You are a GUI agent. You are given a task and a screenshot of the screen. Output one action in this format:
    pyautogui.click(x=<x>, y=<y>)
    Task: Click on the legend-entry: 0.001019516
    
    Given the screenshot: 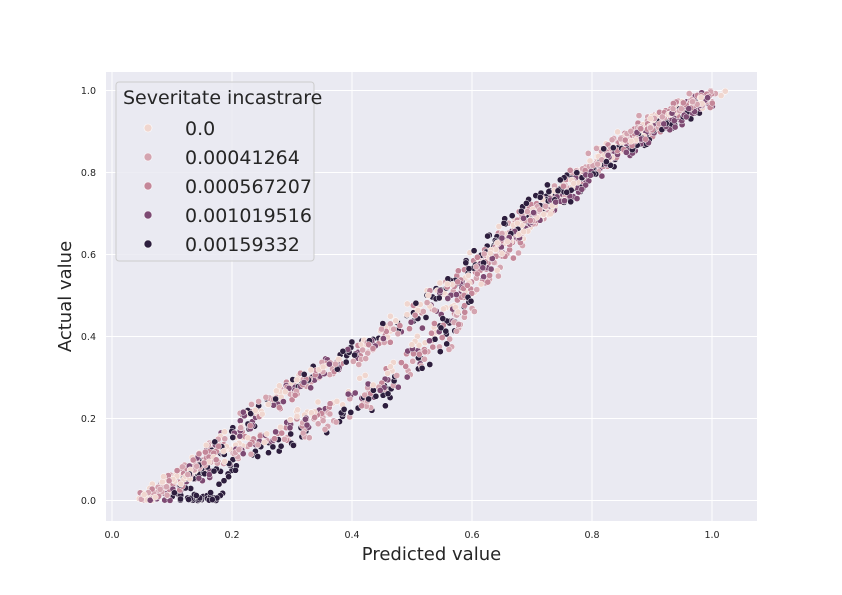 What is the action you would take?
    pyautogui.click(x=248, y=216)
    